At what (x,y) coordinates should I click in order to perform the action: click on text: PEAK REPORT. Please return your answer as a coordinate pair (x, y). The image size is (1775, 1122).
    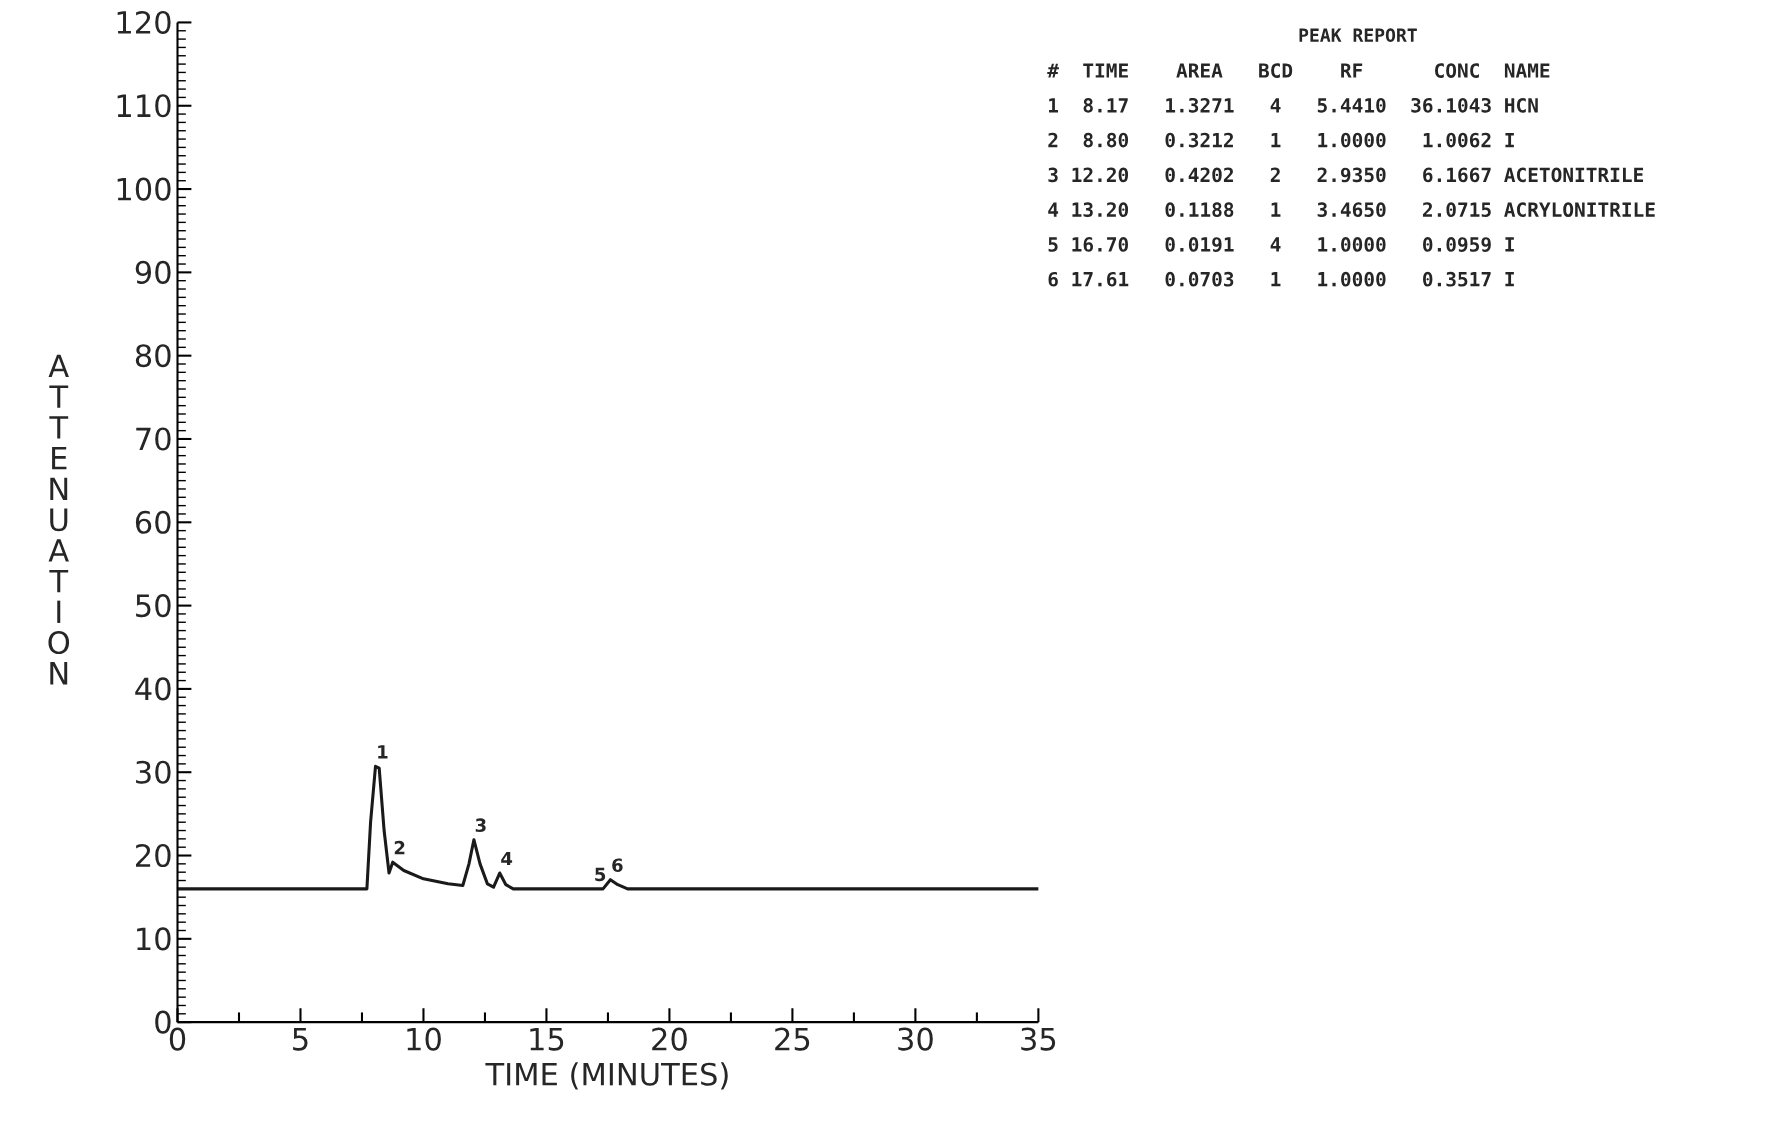
    Looking at the image, I should click on (1358, 35).